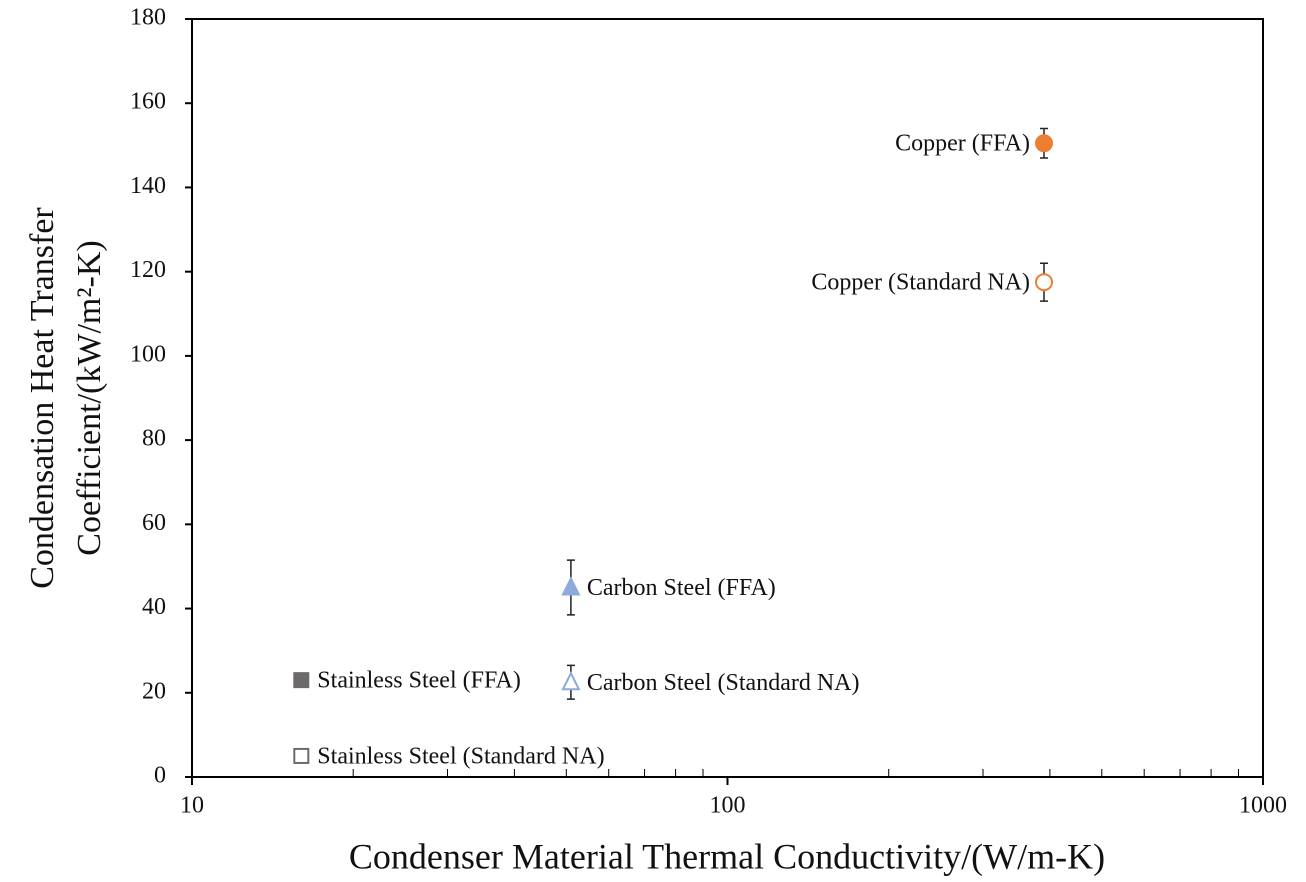  I want to click on y-tick-label: 40, so click(154, 607).